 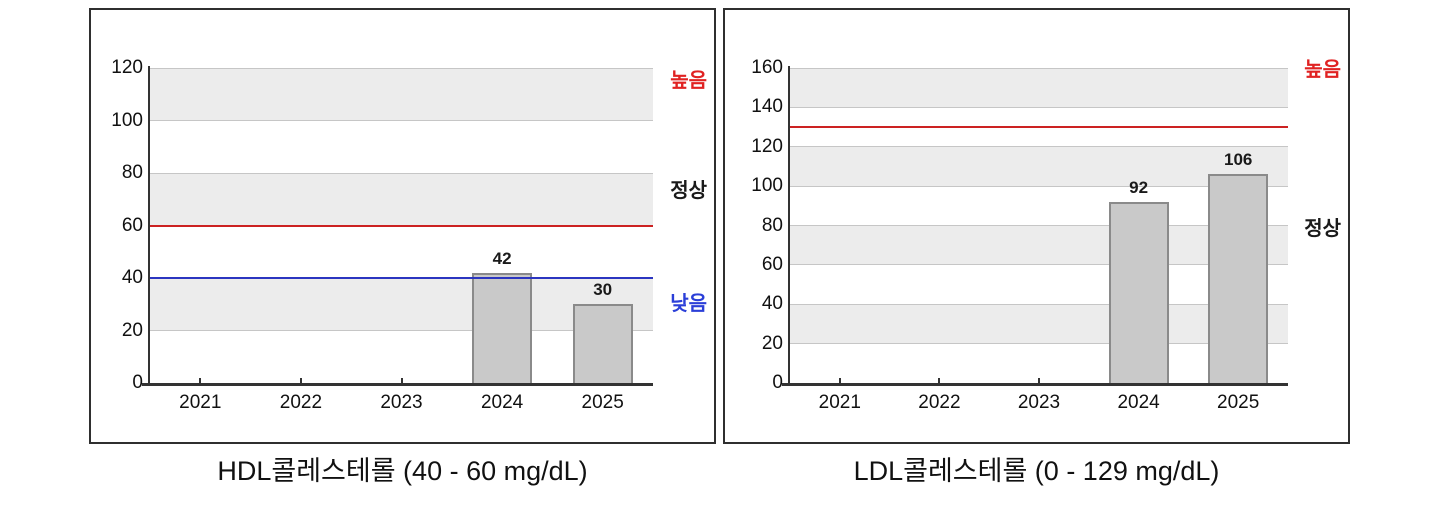 What do you see at coordinates (603, 290) in the screenshot?
I see `bar-value-label: 30` at bounding box center [603, 290].